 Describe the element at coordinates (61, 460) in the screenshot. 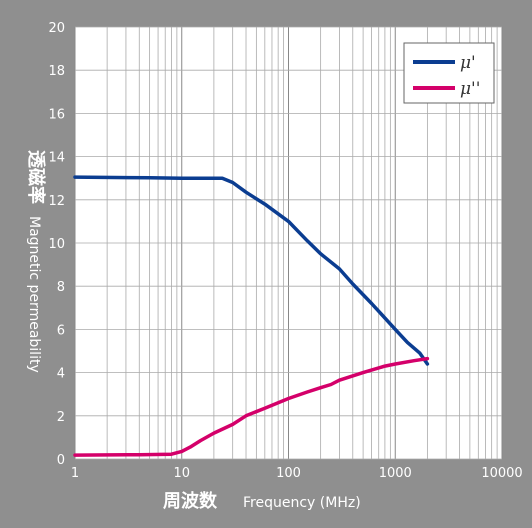

I see `y-tick-label: 0` at that location.